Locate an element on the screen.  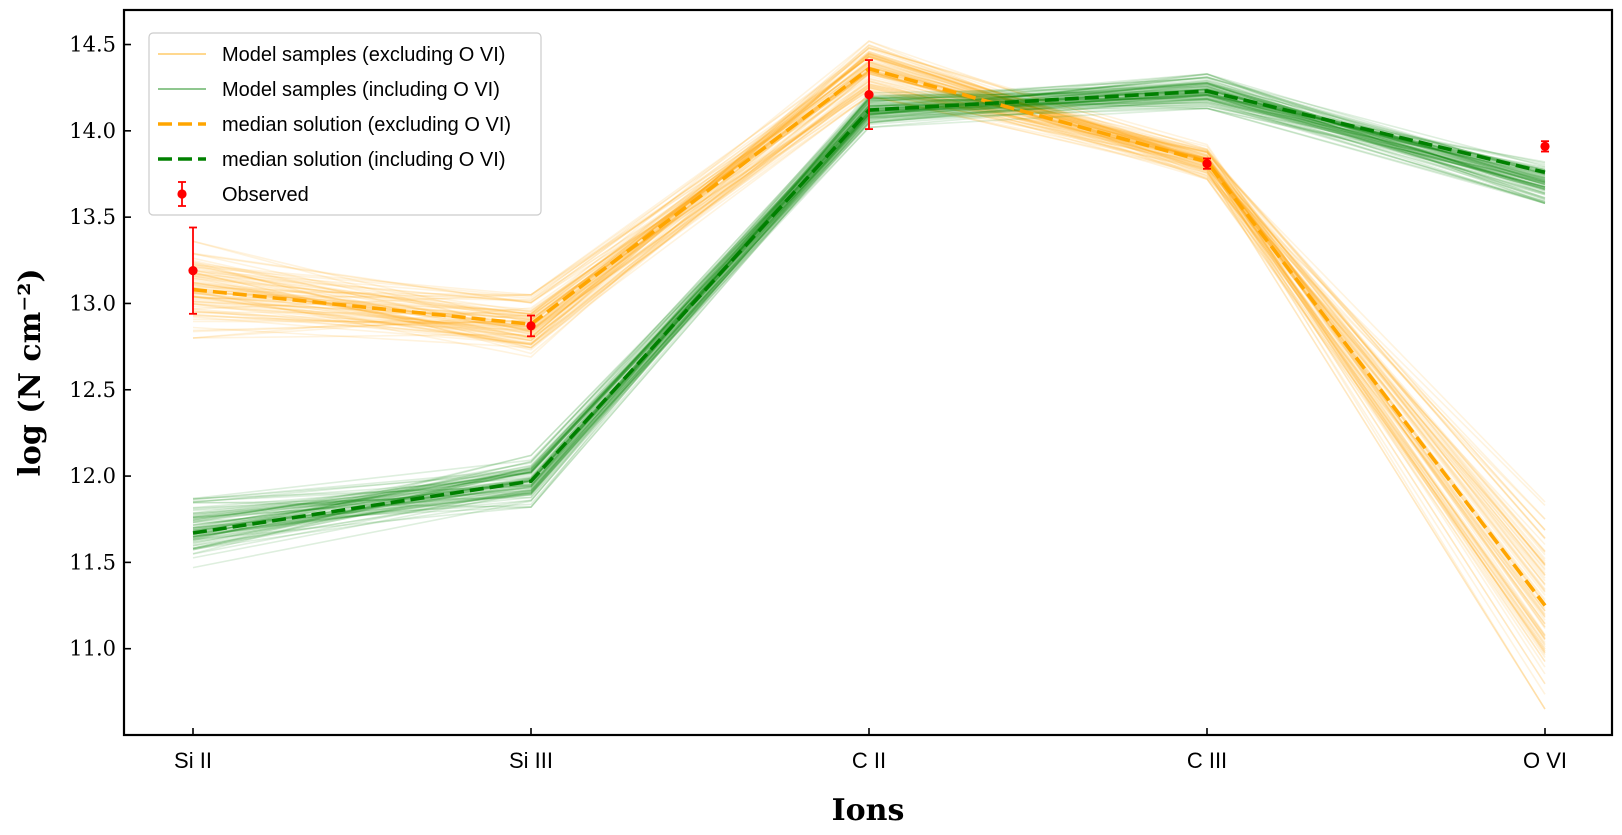
y-tick-label: 12.5 is located at coordinates (92, 390).